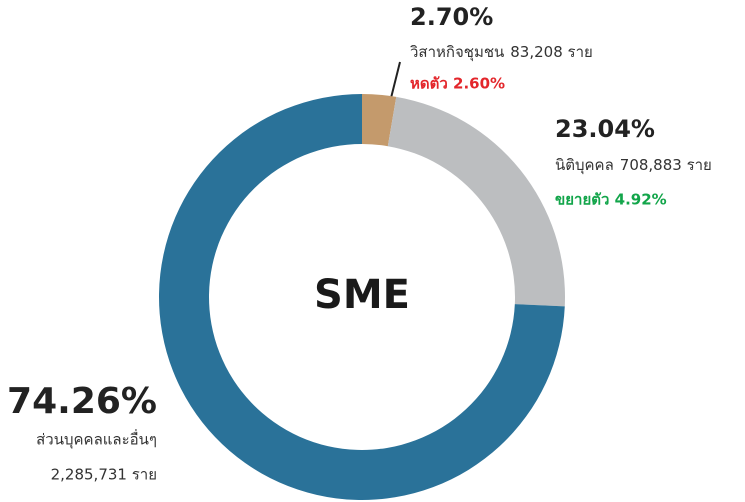  Describe the element at coordinates (104, 475) in the screenshot. I see `count: 2,285,731 ราย` at that location.